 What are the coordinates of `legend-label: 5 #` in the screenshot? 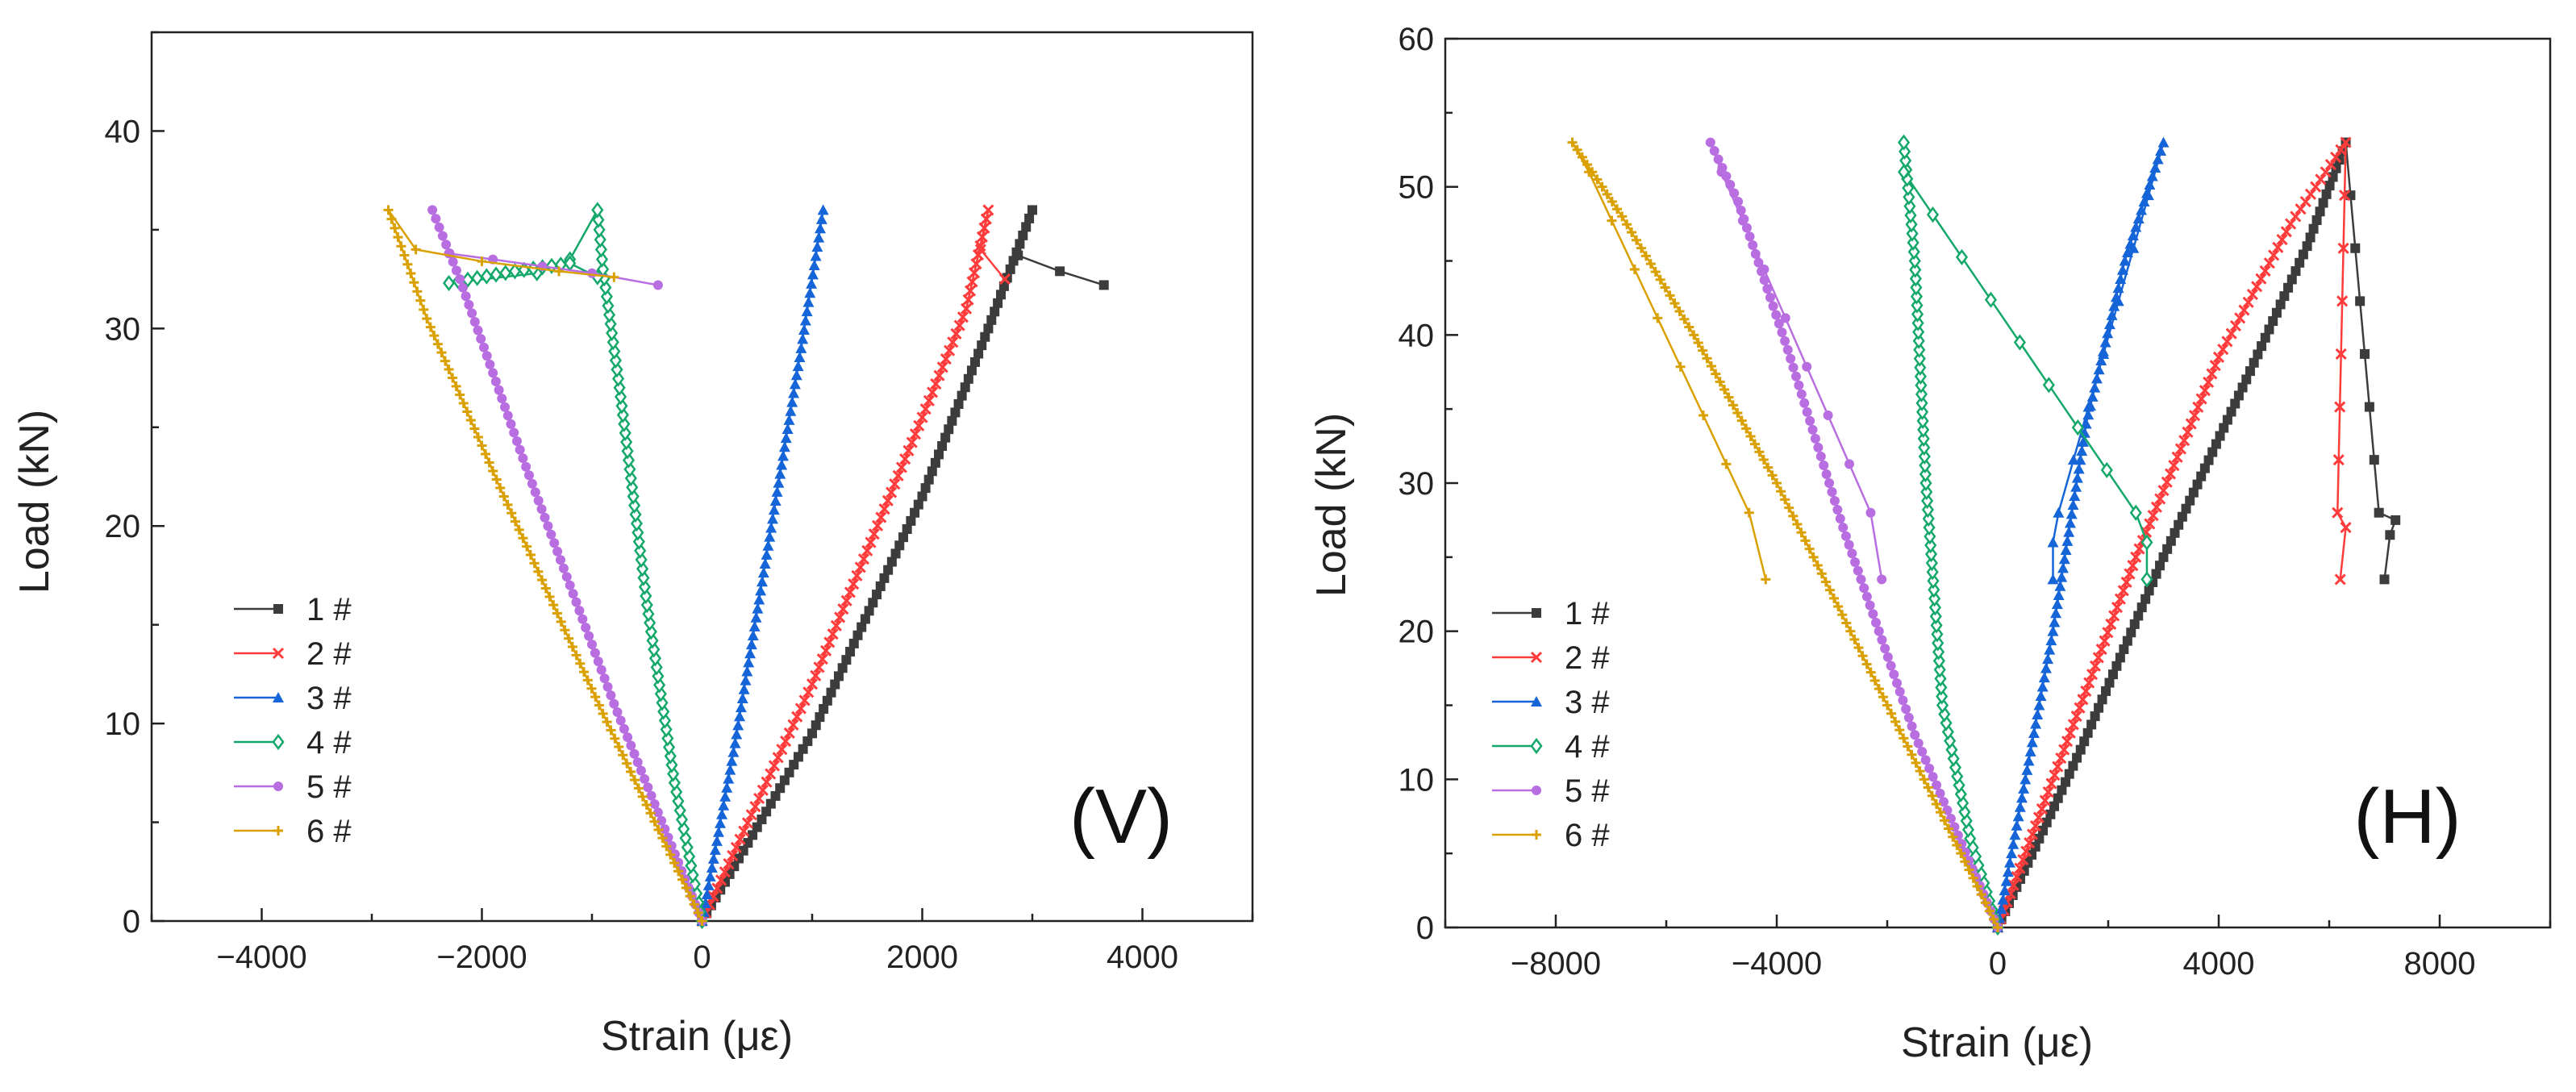 It's located at (329, 787).